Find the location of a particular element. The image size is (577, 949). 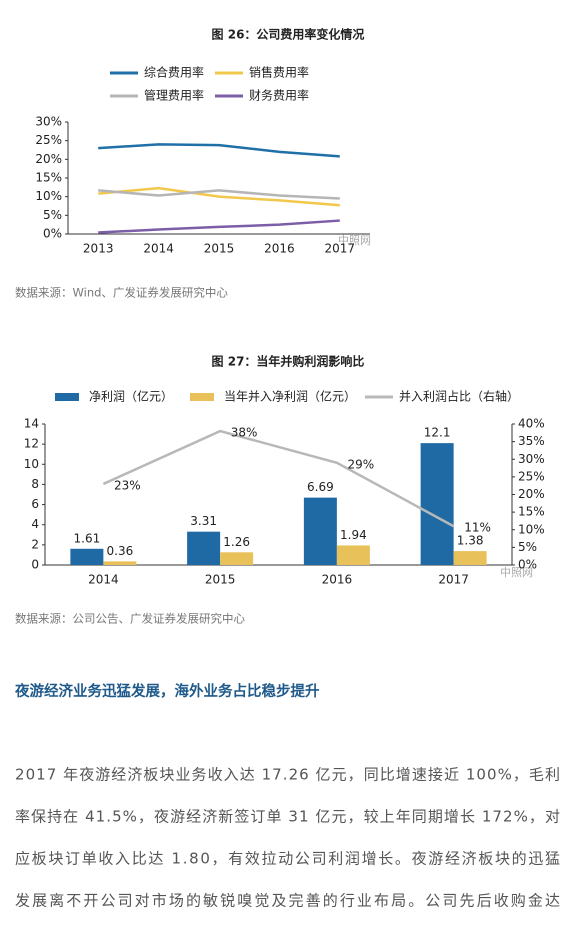

y-tick-label: 12 is located at coordinates (31, 444).